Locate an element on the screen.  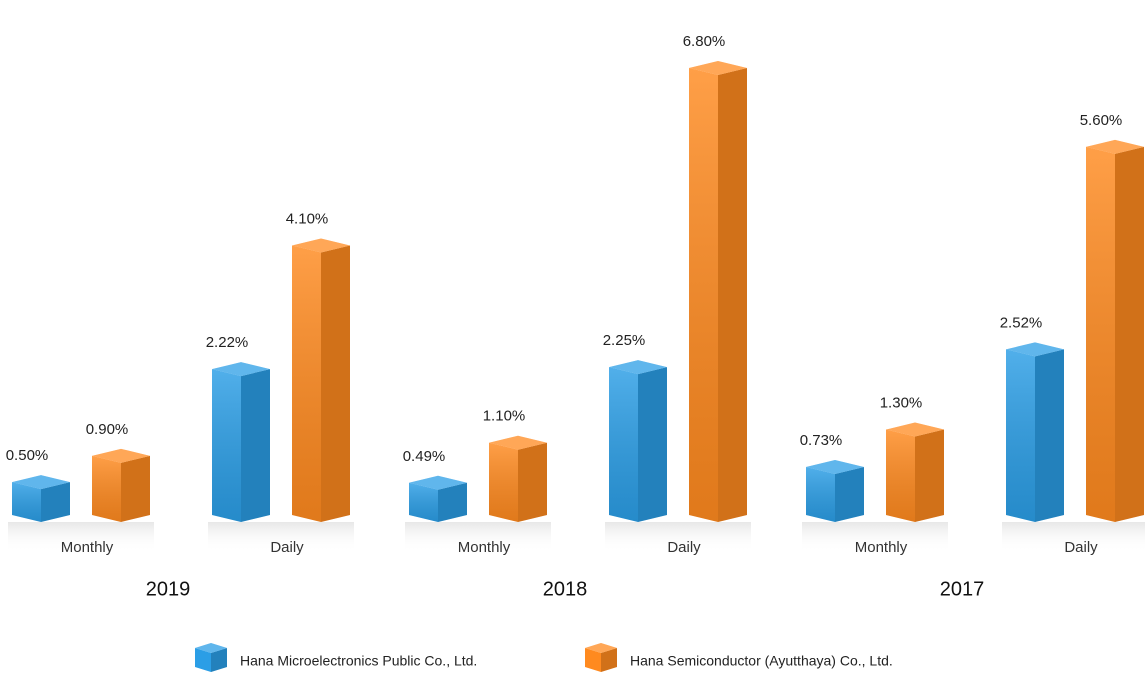
value-label: 5.60% is located at coordinates (1101, 120).